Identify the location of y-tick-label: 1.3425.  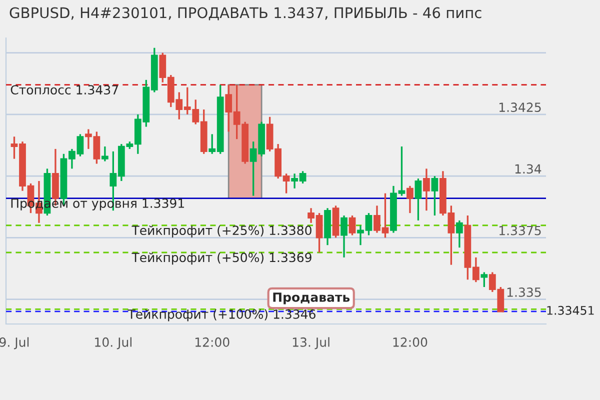
(520, 107).